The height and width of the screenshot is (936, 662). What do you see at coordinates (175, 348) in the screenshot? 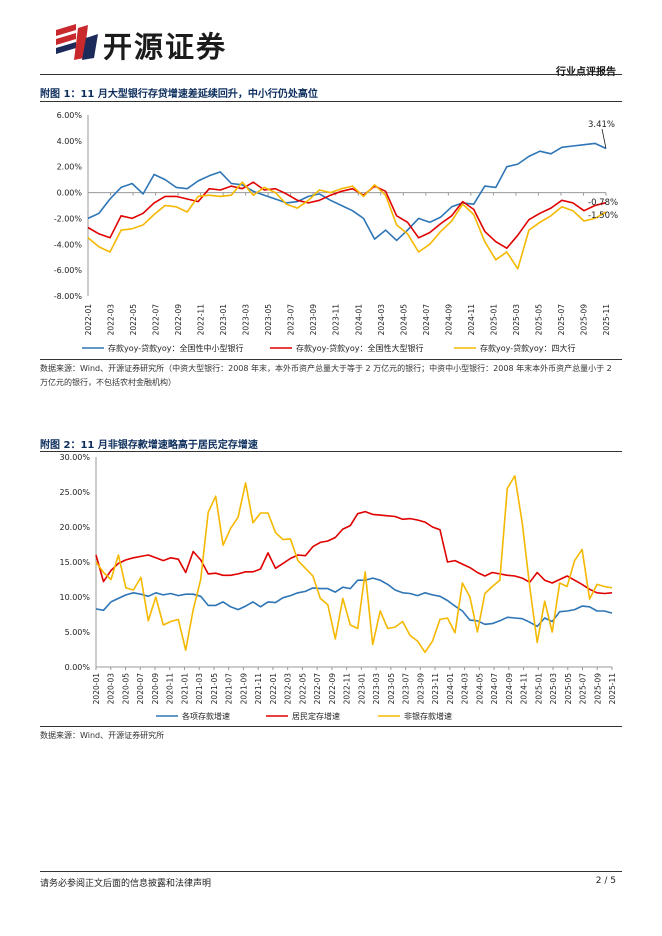
I see `legend-label-1: 存款yoy-贷款yoy：全国性中小型银行` at bounding box center [175, 348].